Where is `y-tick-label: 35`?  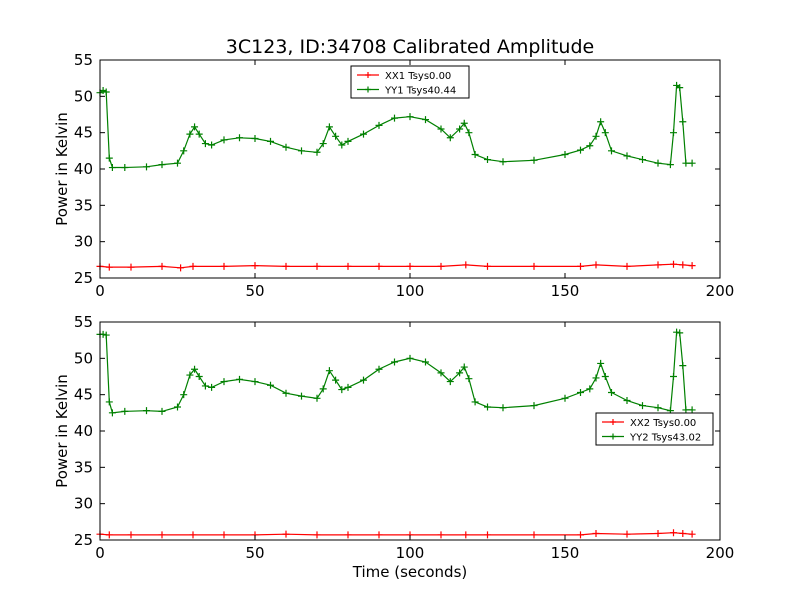
y-tick-label: 35 is located at coordinates (83, 467).